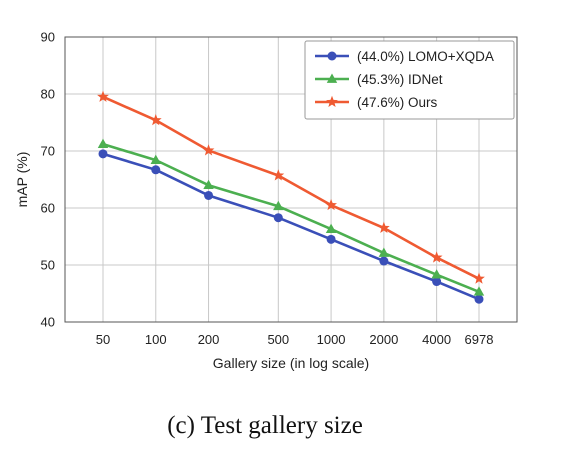  Describe the element at coordinates (48, 322) in the screenshot. I see `y-tick-label: 40` at that location.